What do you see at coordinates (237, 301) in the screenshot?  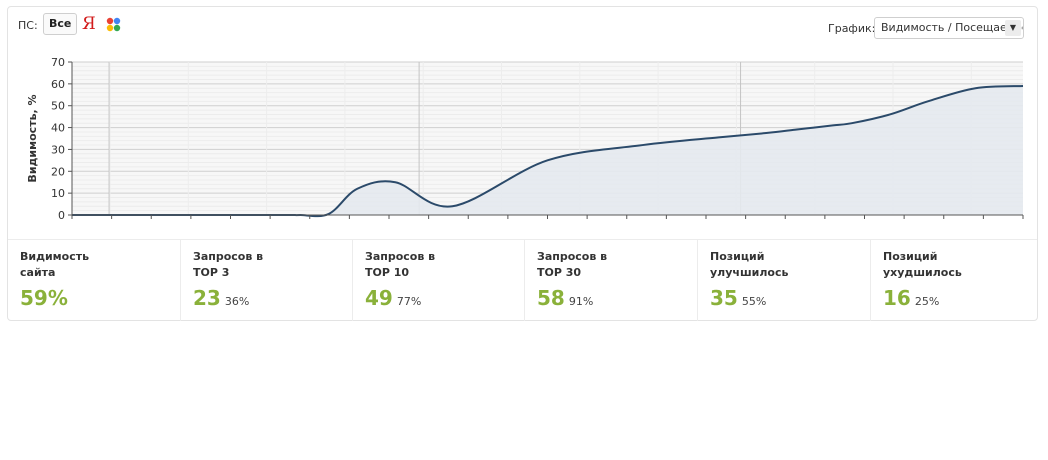 I see `stat-percent: 36%` at bounding box center [237, 301].